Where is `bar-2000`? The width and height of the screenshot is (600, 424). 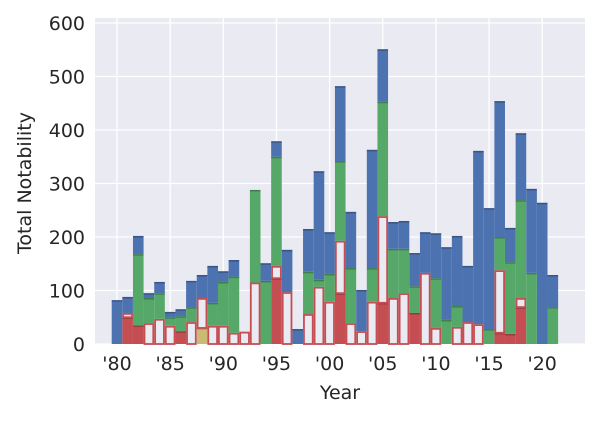
bar-2000 is located at coordinates (329, 288).